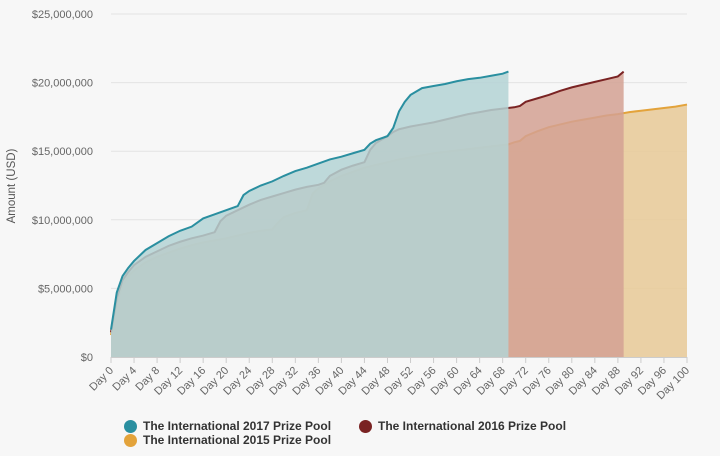  I want to click on legend-marker-ti2015, so click(130, 440).